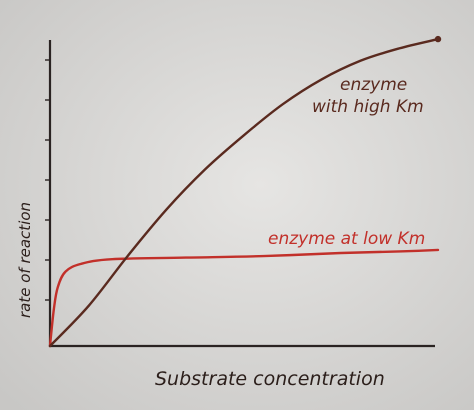  What do you see at coordinates (373, 85) in the screenshot?
I see `series-label-high-km-line-1: enzyme` at bounding box center [373, 85].